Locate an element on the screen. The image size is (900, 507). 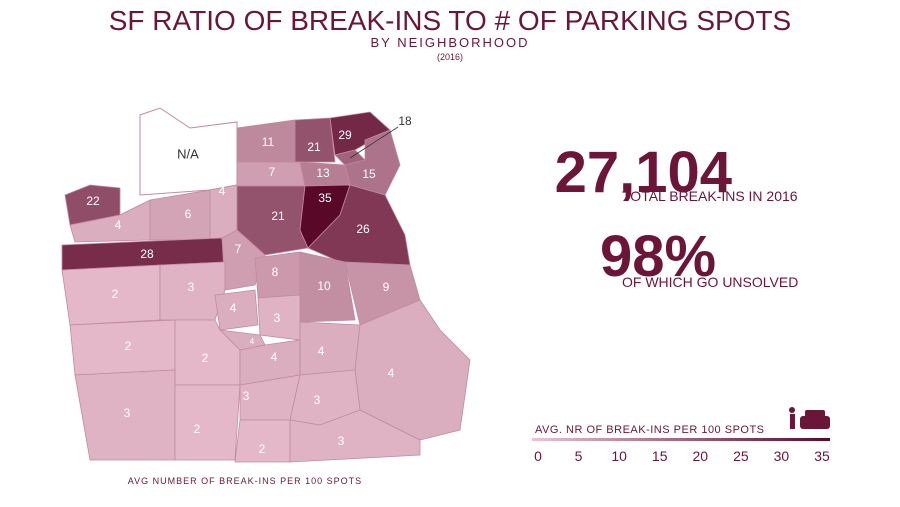
total-number: 27,104 is located at coordinates (643, 172).